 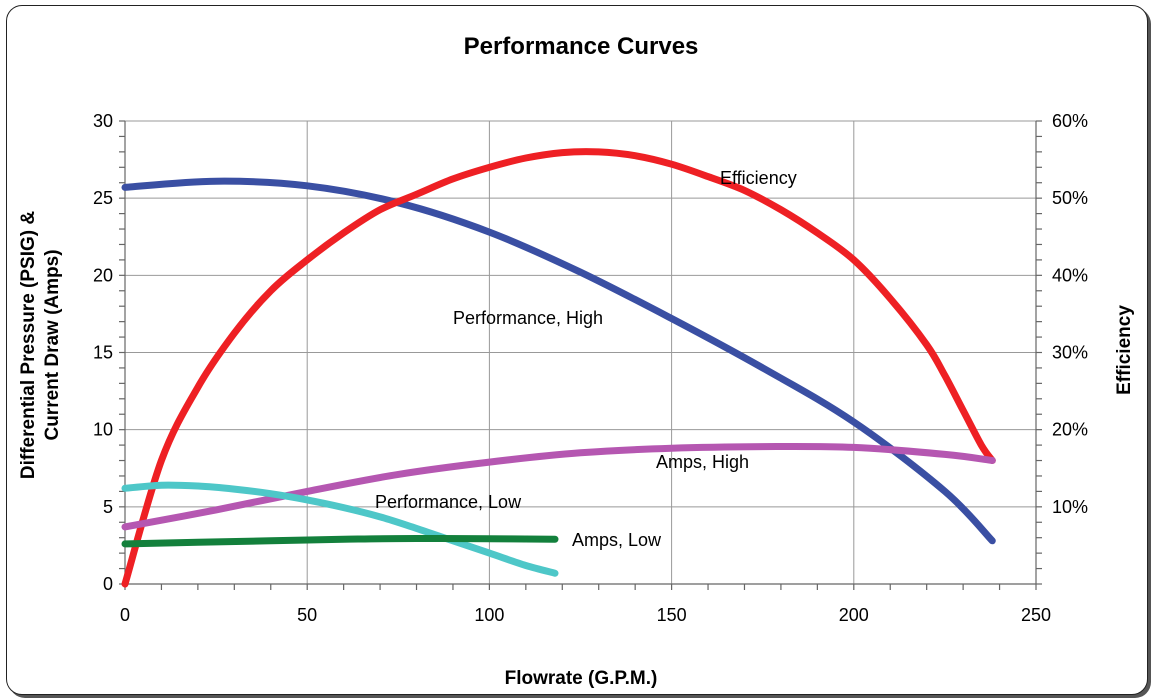 I want to click on y-axis-title-line-1: Differential Pressure (PSIG) &, so click(x=28, y=345).